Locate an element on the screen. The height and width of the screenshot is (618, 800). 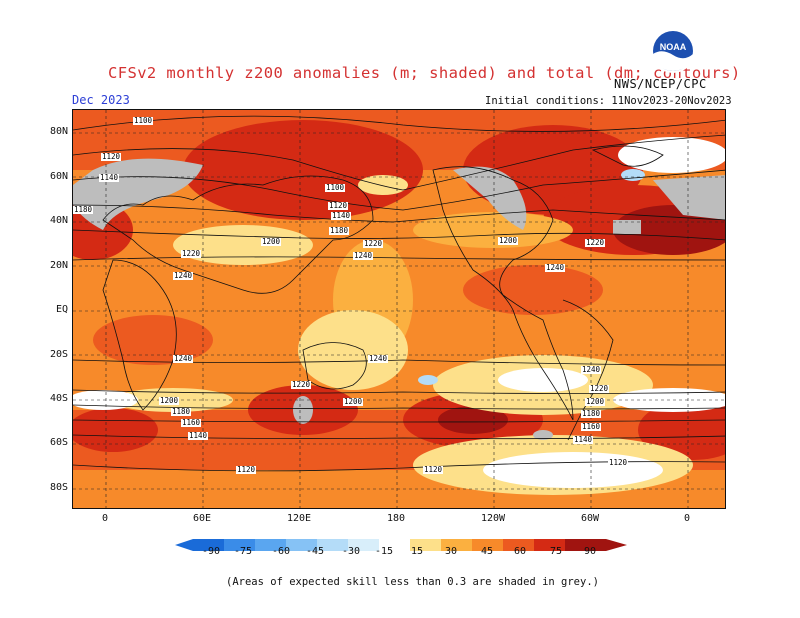
colorbar-label: 60 is located at coordinates (520, 551).